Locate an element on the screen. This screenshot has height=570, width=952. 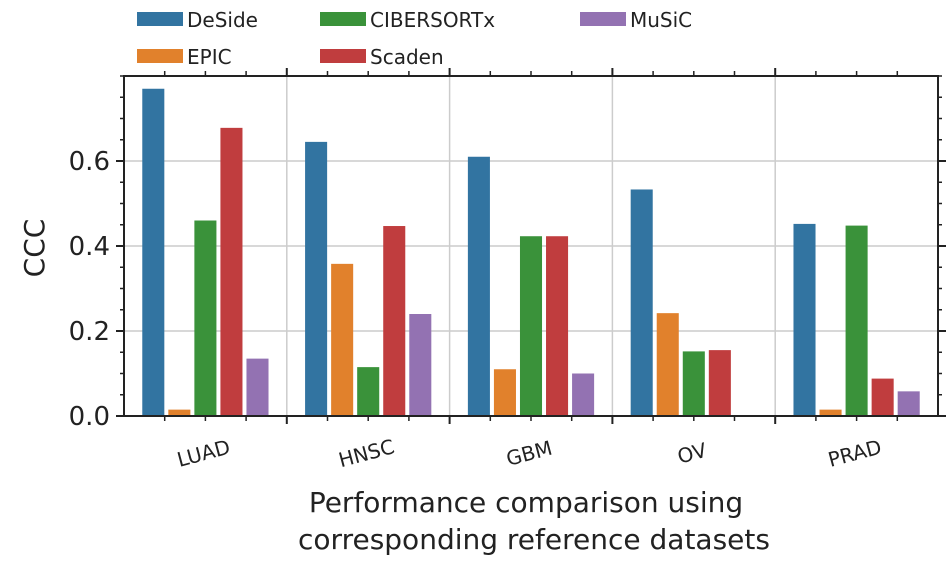
bar-scaden-hnsc is located at coordinates (394, 321).